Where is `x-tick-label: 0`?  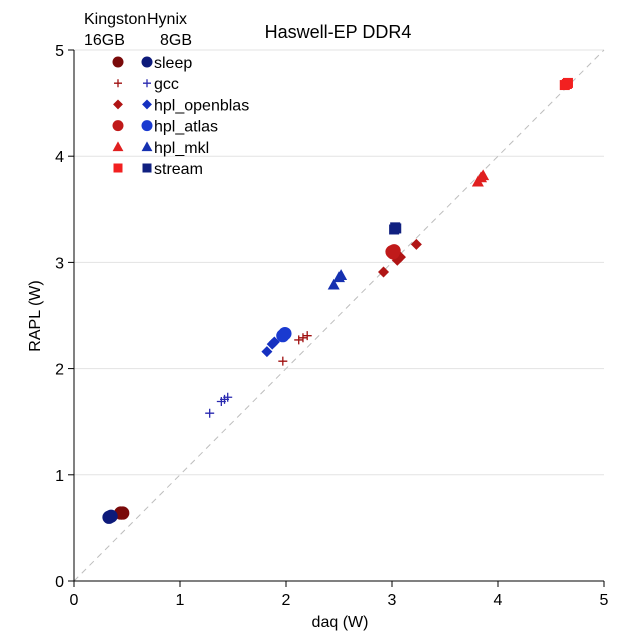 x-tick-label: 0 is located at coordinates (74, 600).